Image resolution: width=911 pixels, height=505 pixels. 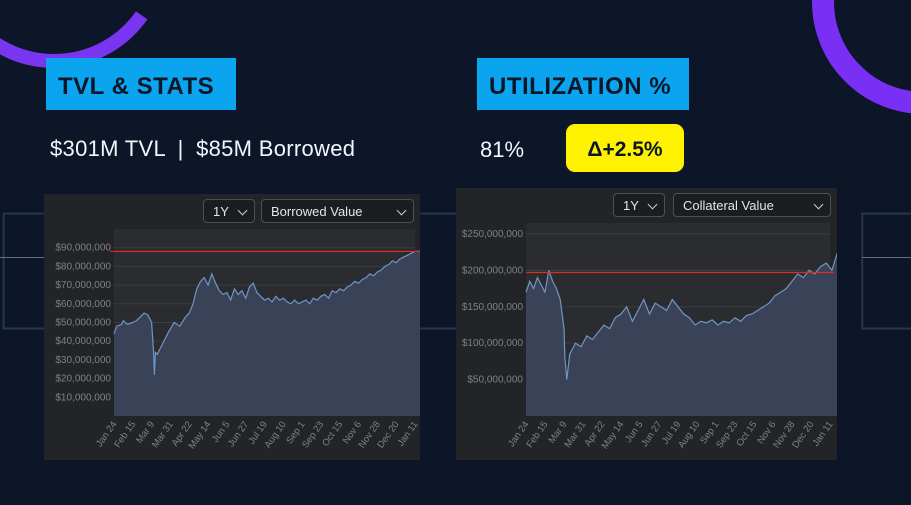 What do you see at coordinates (625, 148) in the screenshot?
I see `utilization-delta-badge: Δ+2.5%` at bounding box center [625, 148].